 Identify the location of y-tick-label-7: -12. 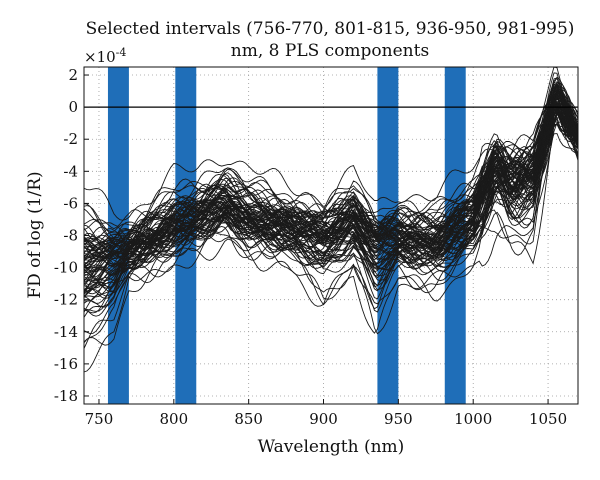
(66, 300).